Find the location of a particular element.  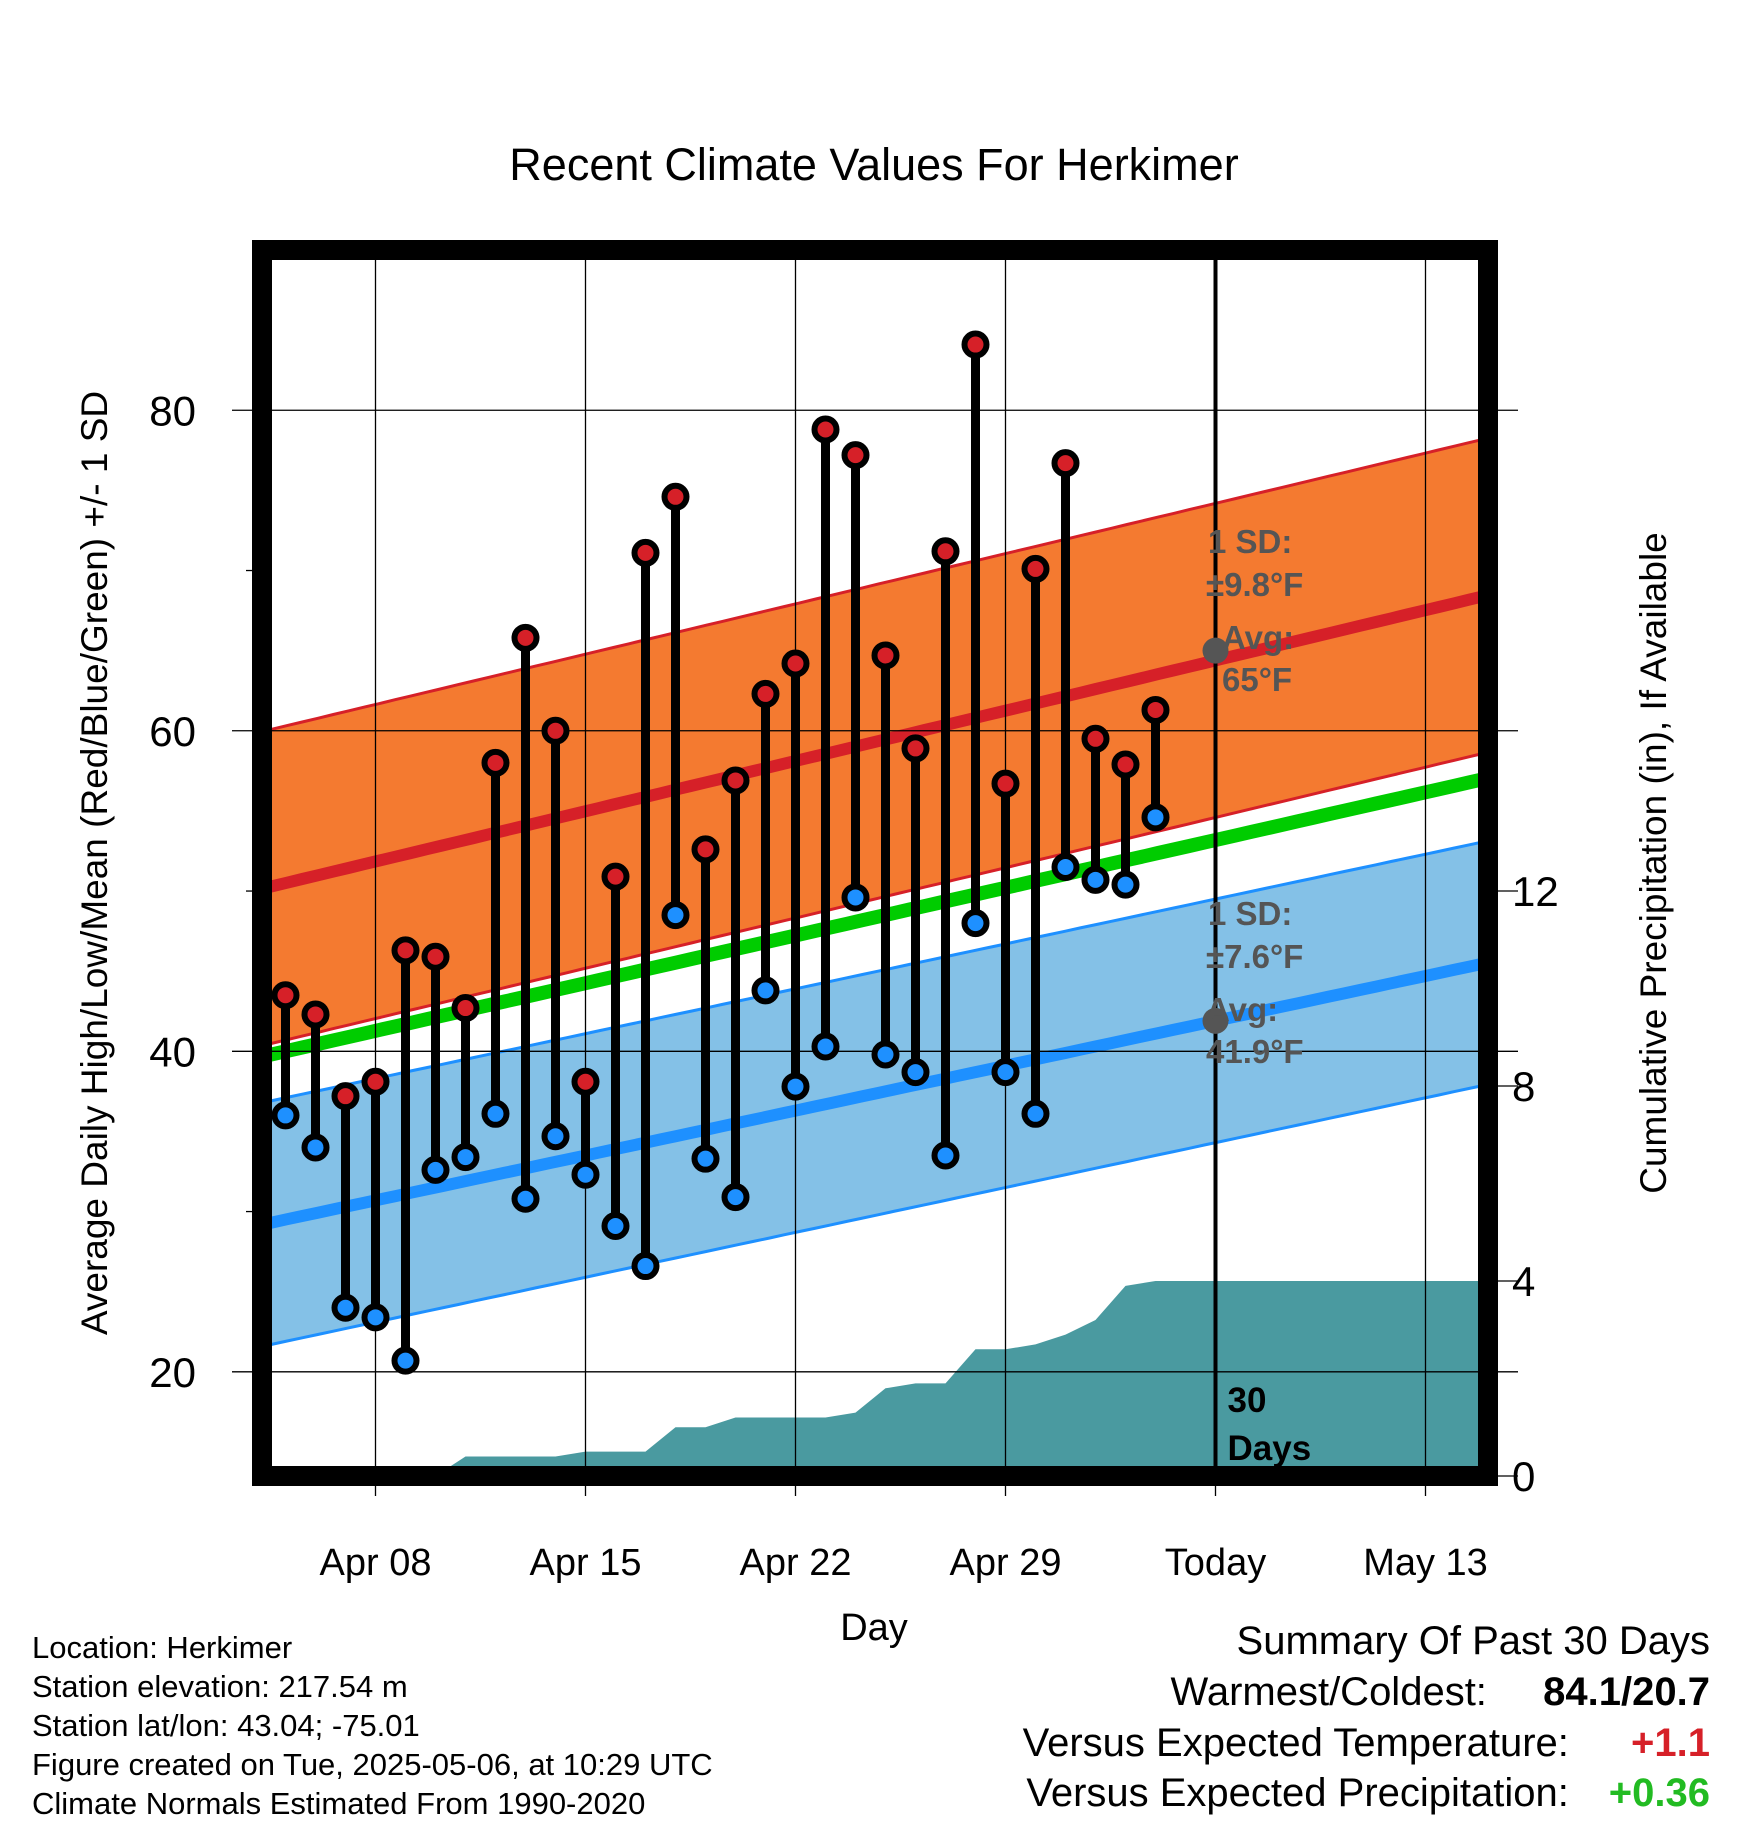

location-text: Location: Herkimer is located at coordinates (162, 1647).